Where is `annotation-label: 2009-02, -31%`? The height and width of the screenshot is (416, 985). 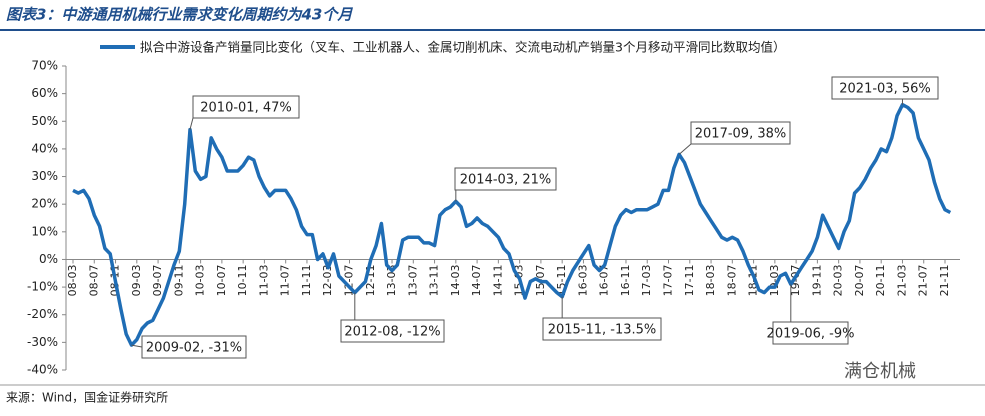
annotation-label: 2009-02, -31% is located at coordinates (194, 348).